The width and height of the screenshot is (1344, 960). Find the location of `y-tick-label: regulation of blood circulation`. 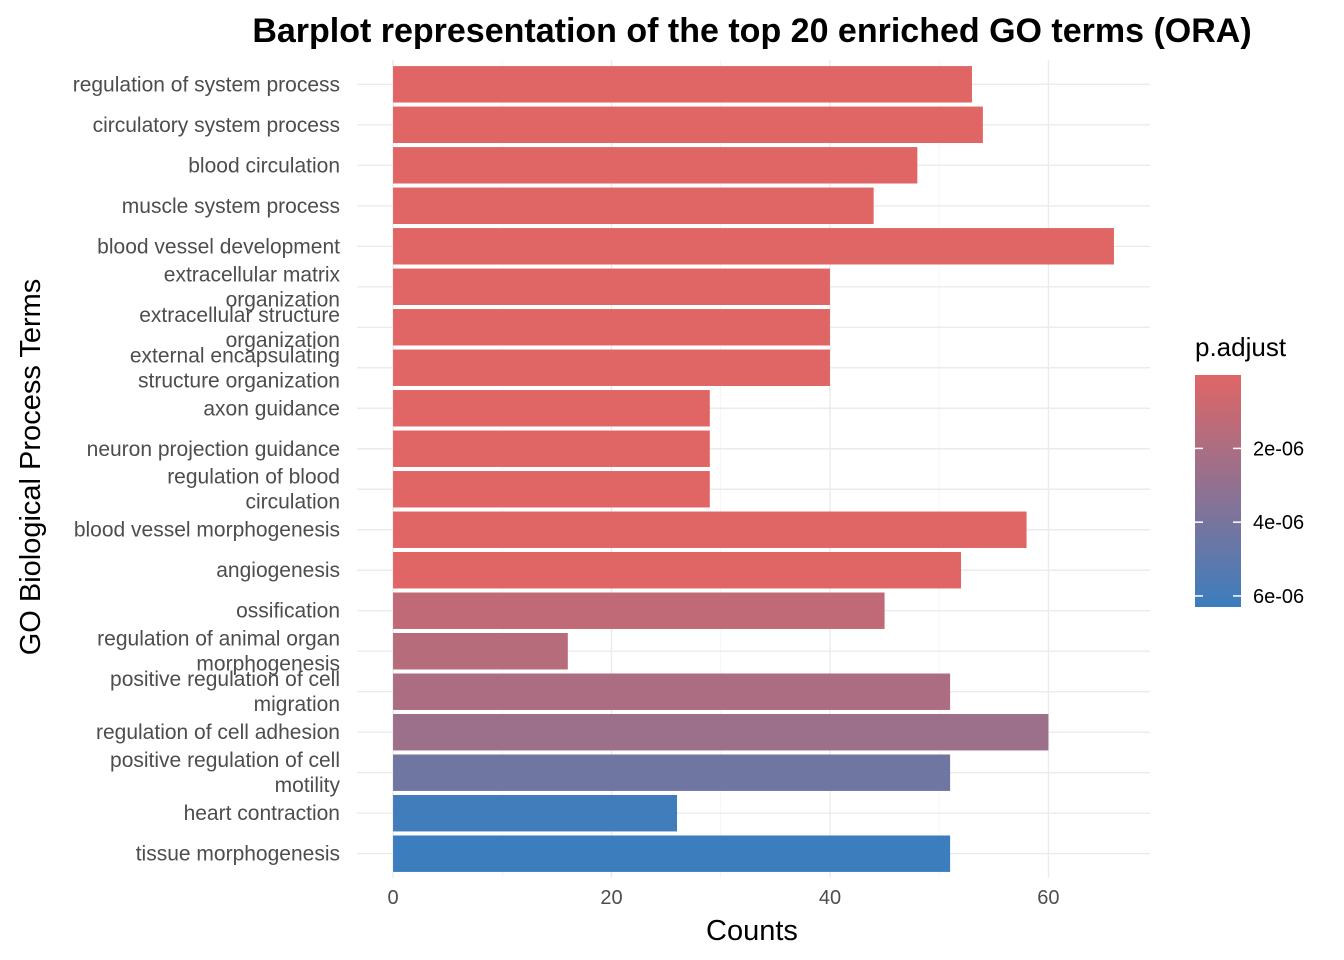

y-tick-label: regulation of blood circulation is located at coordinates (253, 490).